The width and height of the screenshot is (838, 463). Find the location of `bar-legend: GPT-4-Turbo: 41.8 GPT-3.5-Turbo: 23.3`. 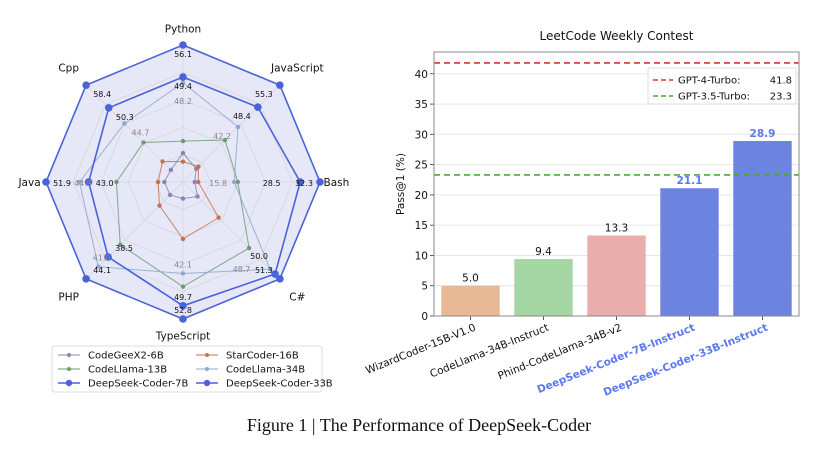

bar-legend: GPT-4-Turbo: 41.8 GPT-3.5-Turbo: 23.3 is located at coordinates (722, 86).